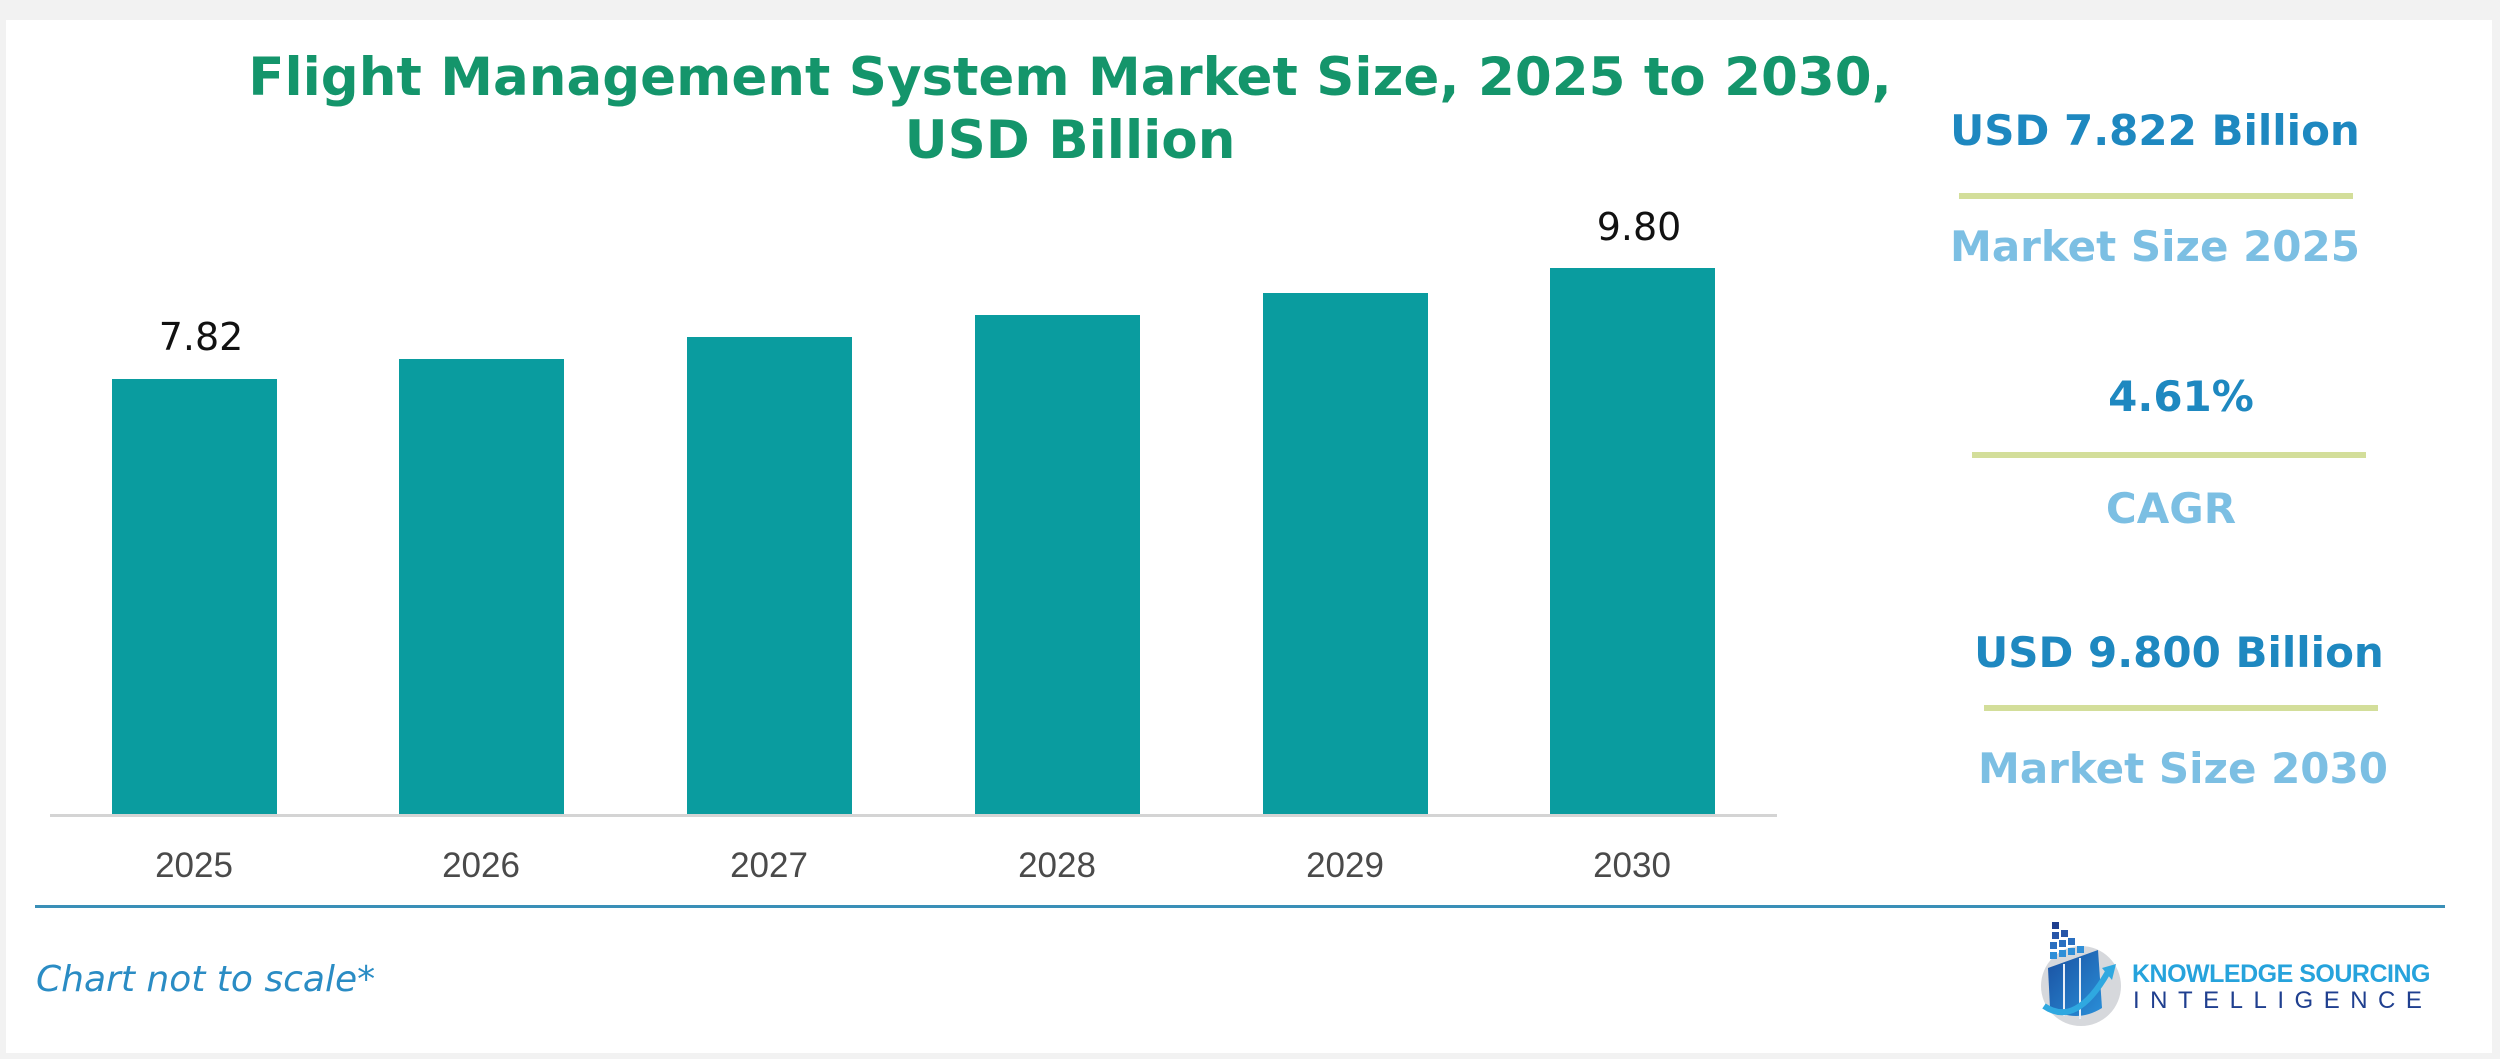  Describe the element at coordinates (2155, 130) in the screenshot. I see `kpi-market-size-2025-value: USD 7.822 Billion` at that location.